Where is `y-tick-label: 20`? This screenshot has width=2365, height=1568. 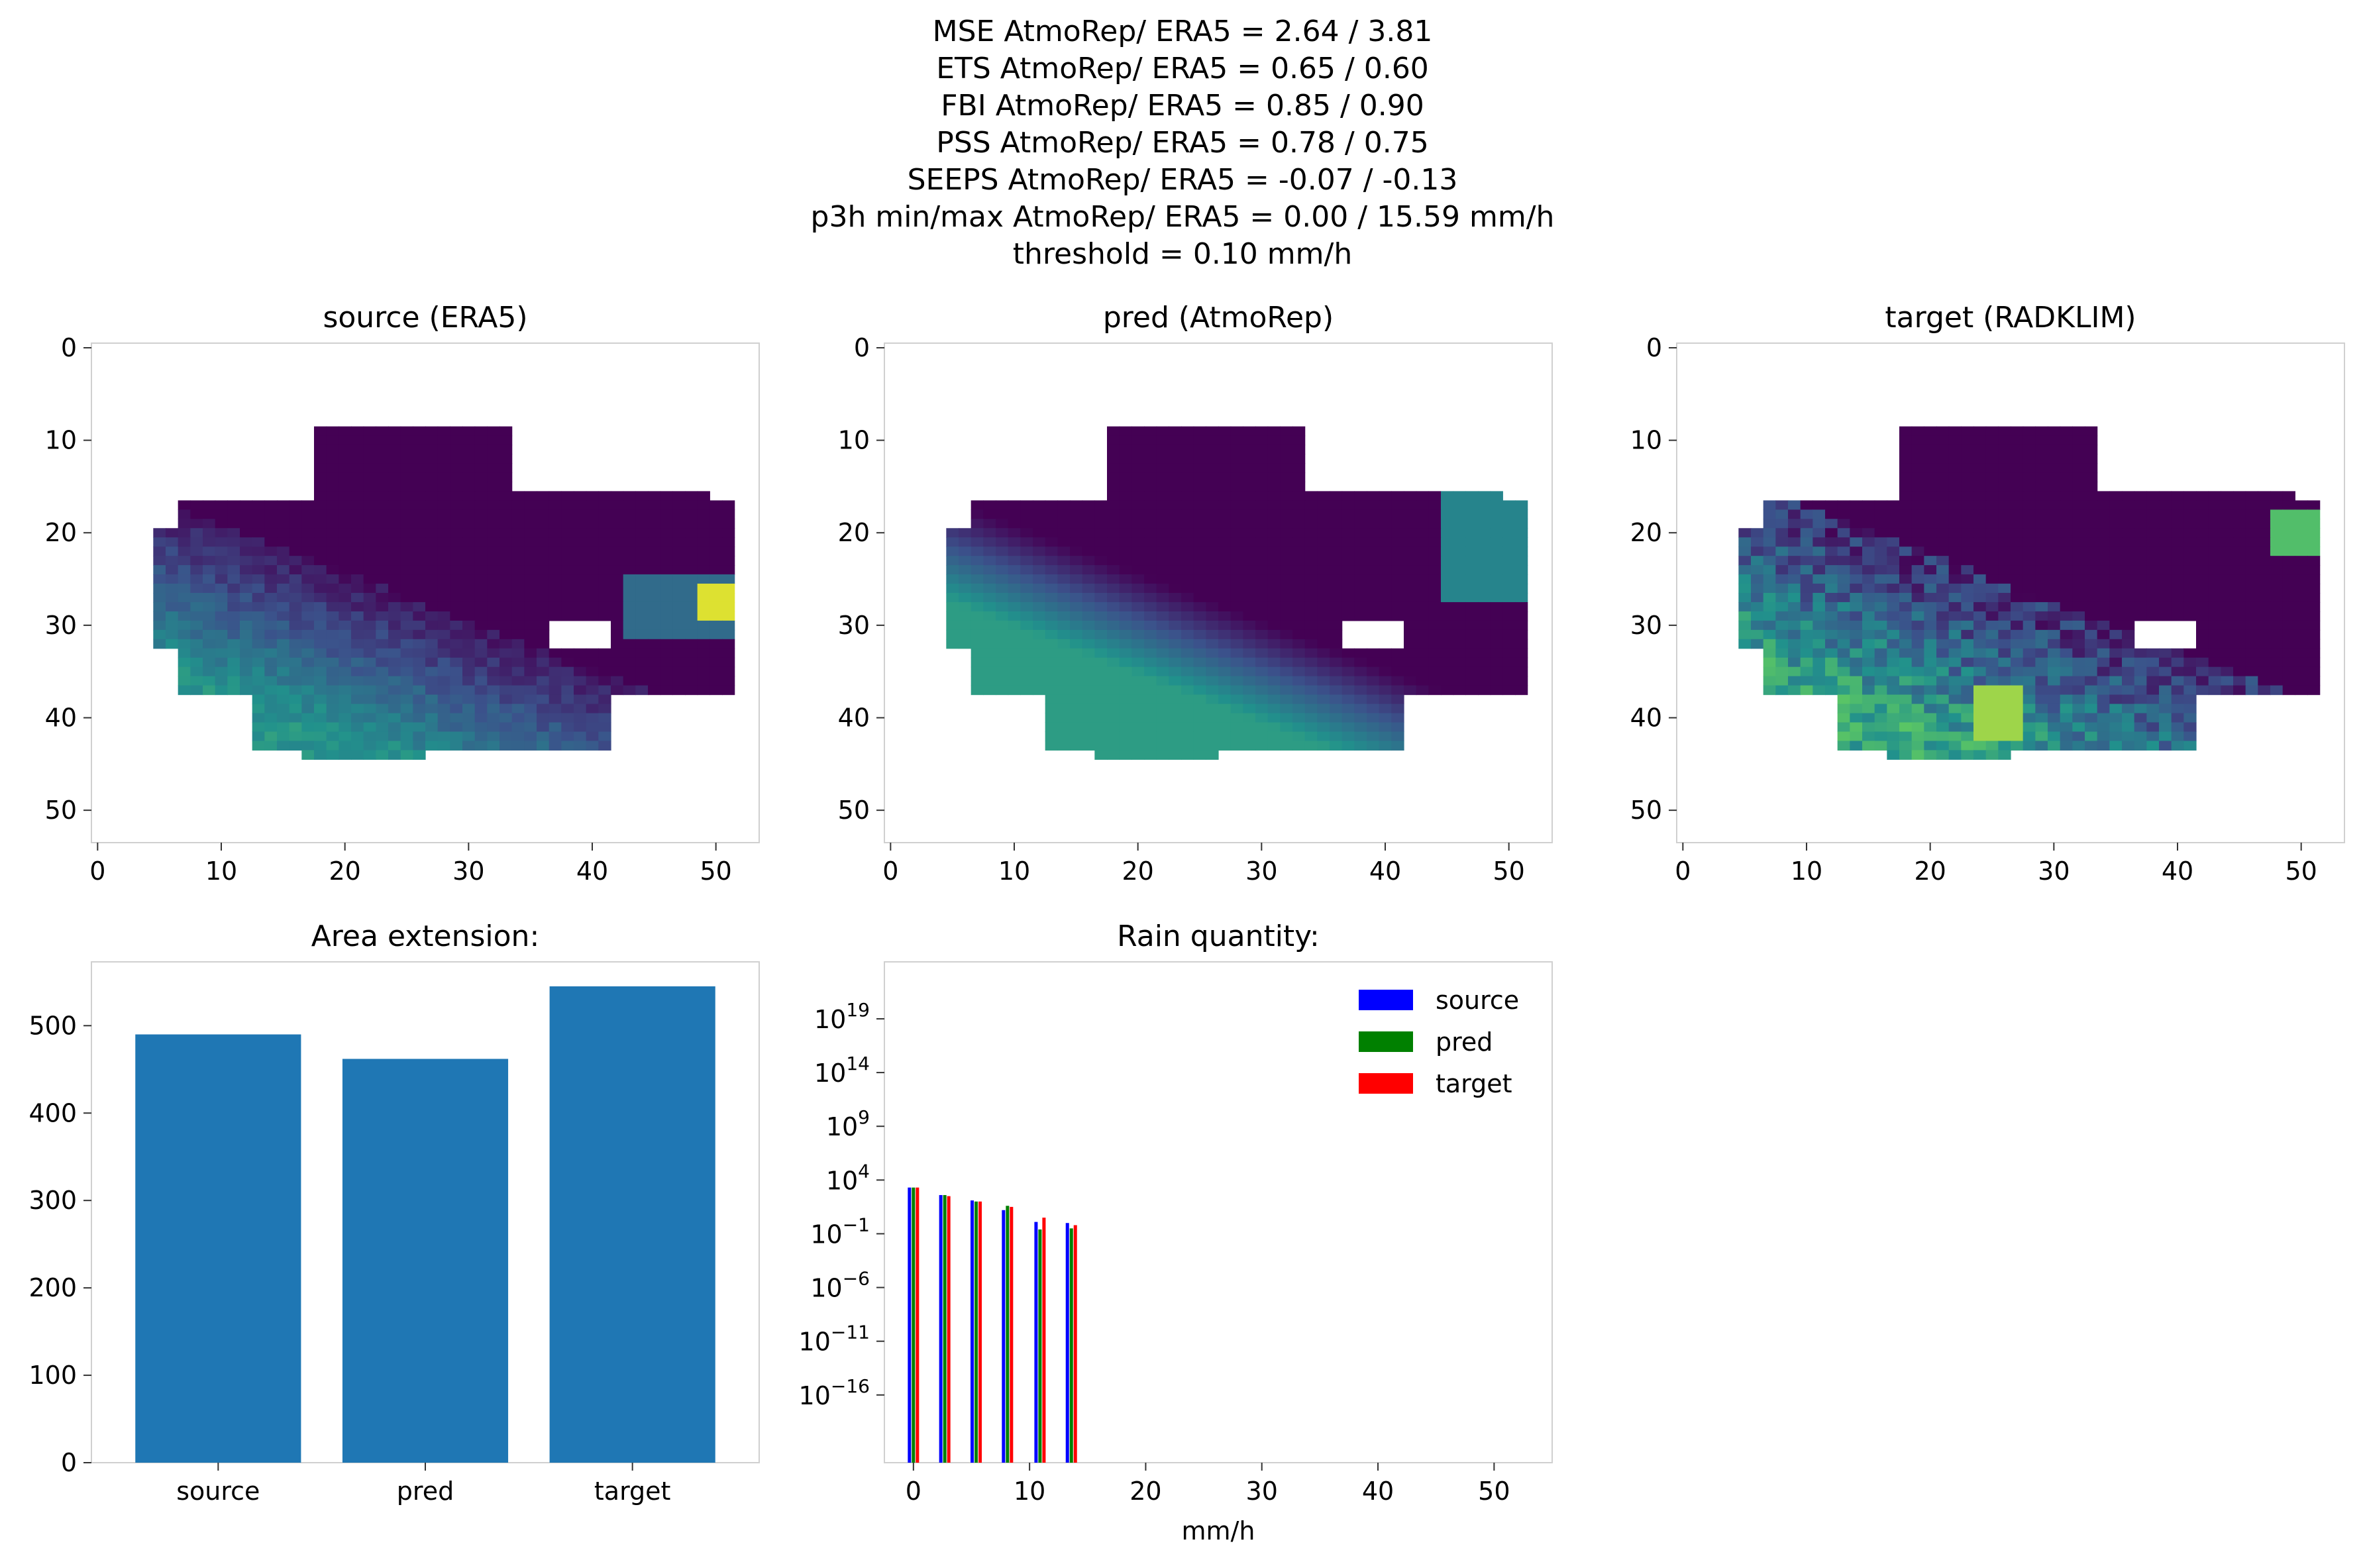 y-tick-label: 20 is located at coordinates (1646, 532).